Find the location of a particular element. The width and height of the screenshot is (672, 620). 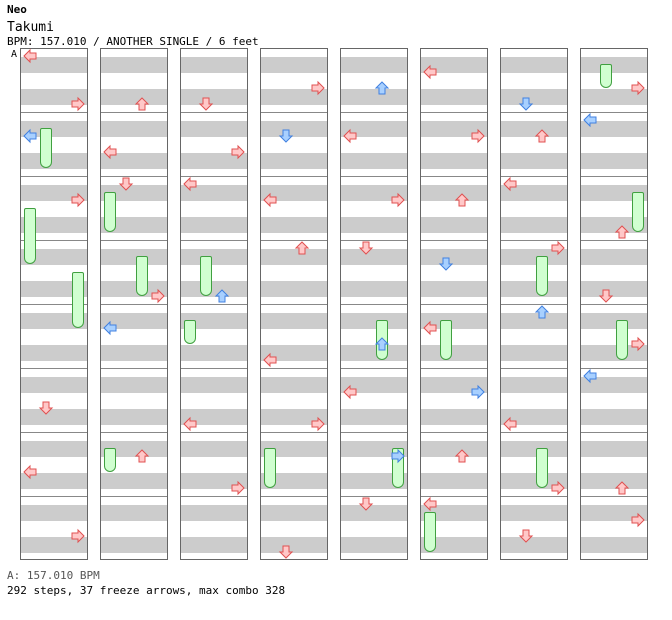

chart-info: BPM: 157.010 / ANOTHER SINGLE / 6 feet is located at coordinates (133, 41).